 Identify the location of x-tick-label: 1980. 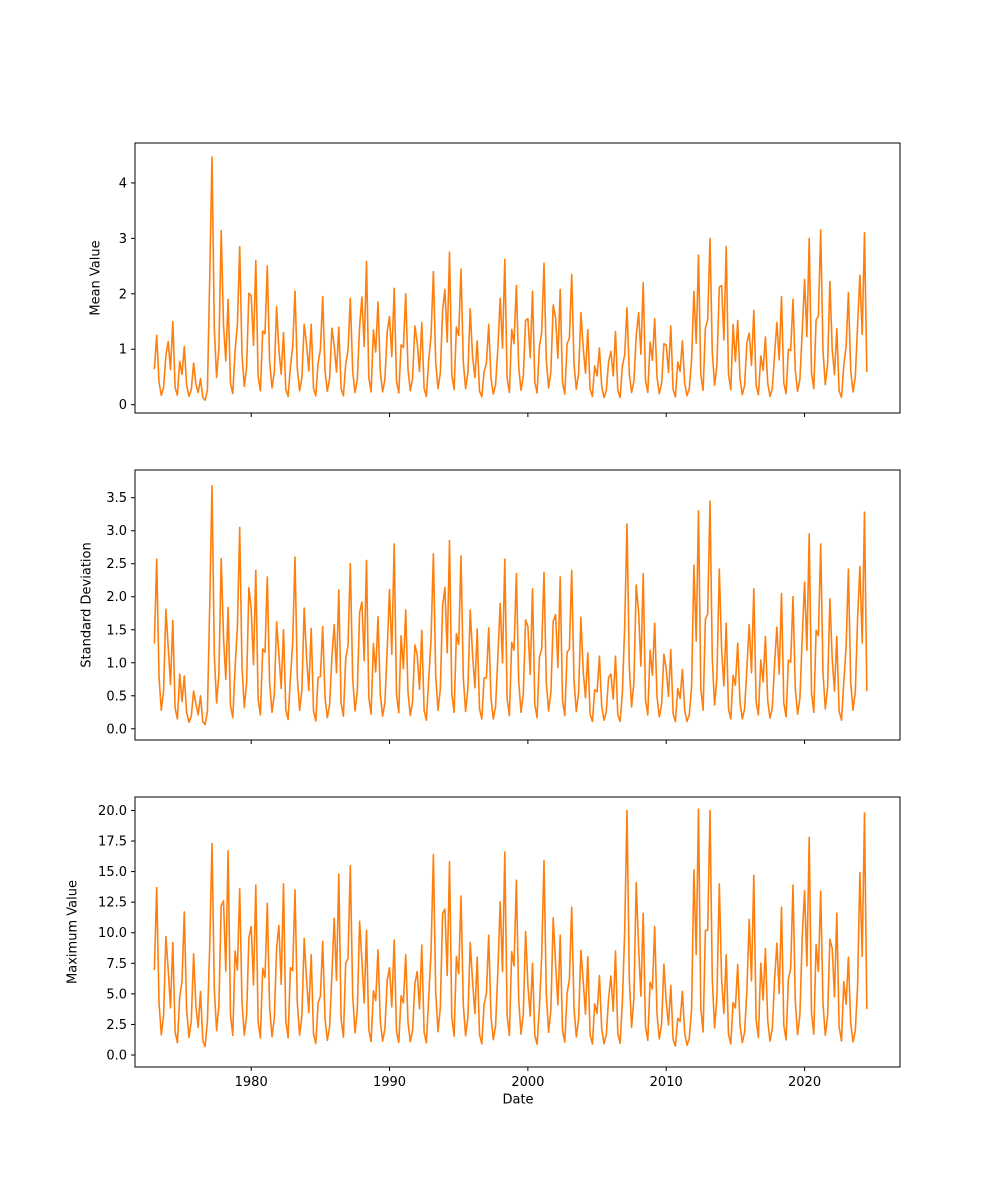
(251, 1082).